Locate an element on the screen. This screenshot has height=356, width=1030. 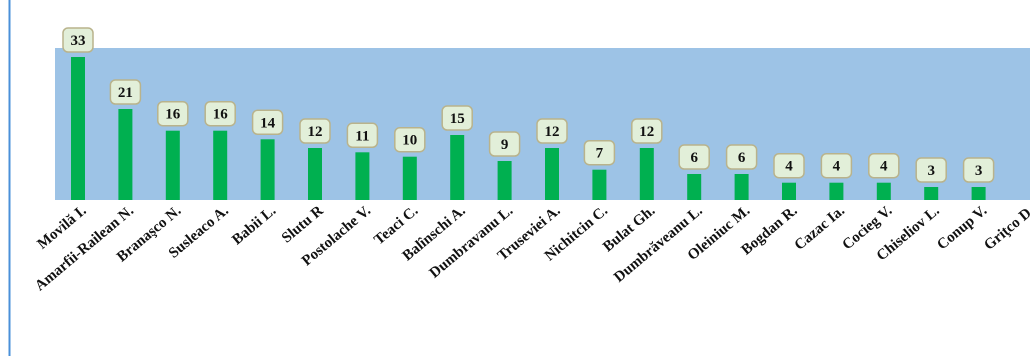
value-label-text: 7 is located at coordinates (600, 154).